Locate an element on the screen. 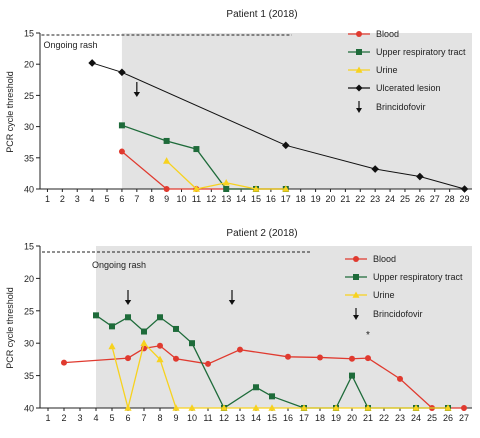 The image size is (480, 438). brincidofovir-arrows is located at coordinates (137, 89).